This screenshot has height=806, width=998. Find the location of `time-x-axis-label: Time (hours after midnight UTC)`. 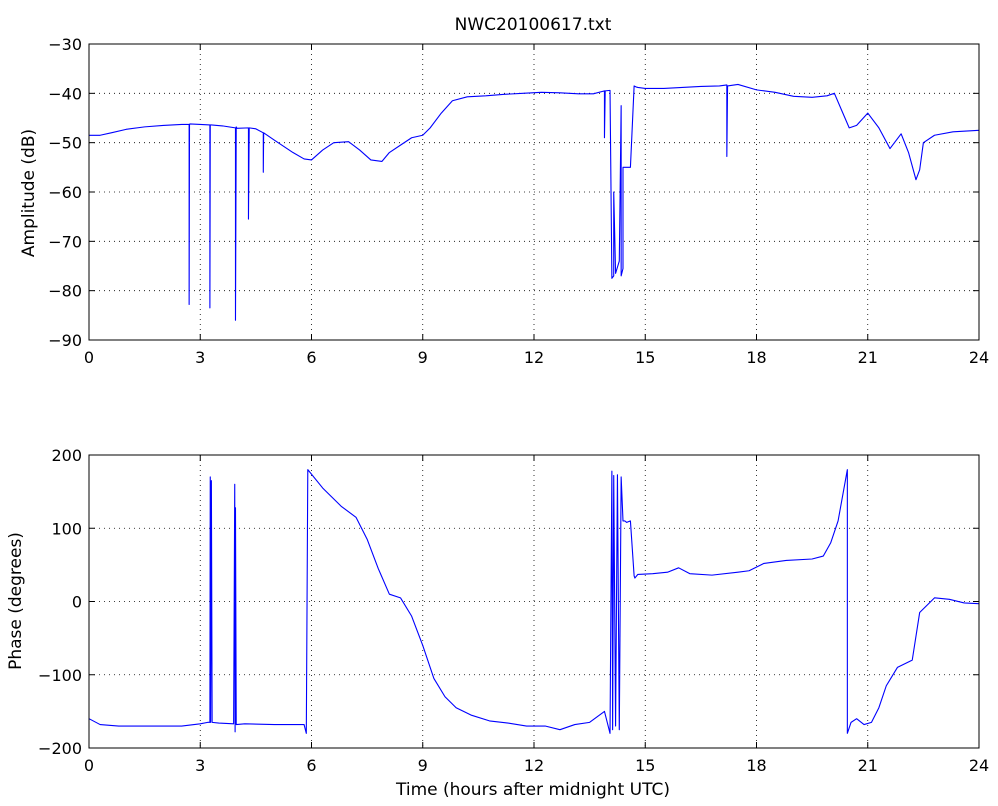

time-x-axis-label: Time (hours after midnight UTC) is located at coordinates (532, 790).